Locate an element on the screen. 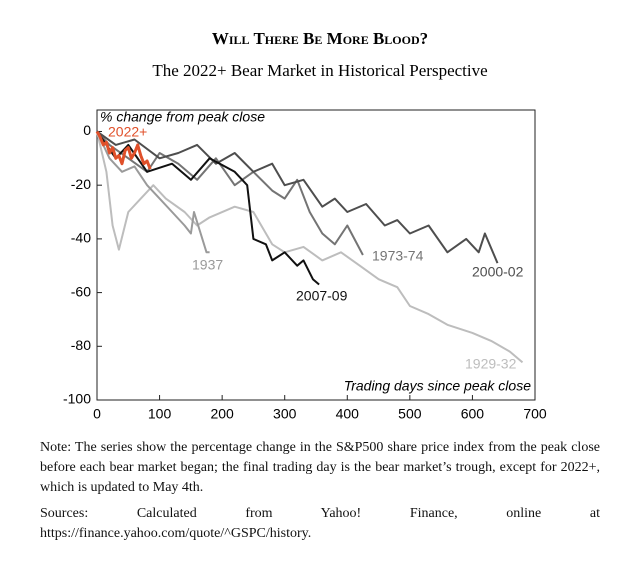 This screenshot has height=562, width=640. x-tick-label: 500 is located at coordinates (410, 414).